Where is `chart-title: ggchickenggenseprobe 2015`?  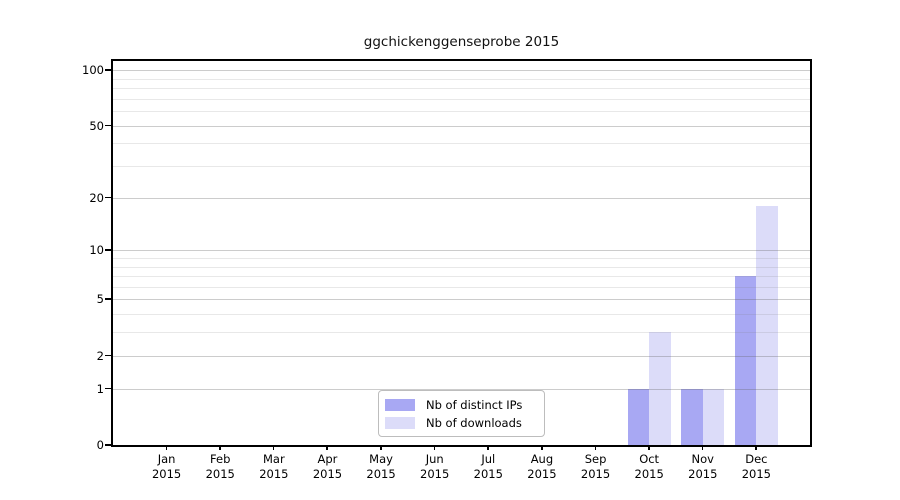 chart-title: ggchickenggenseprobe 2015 is located at coordinates (461, 42).